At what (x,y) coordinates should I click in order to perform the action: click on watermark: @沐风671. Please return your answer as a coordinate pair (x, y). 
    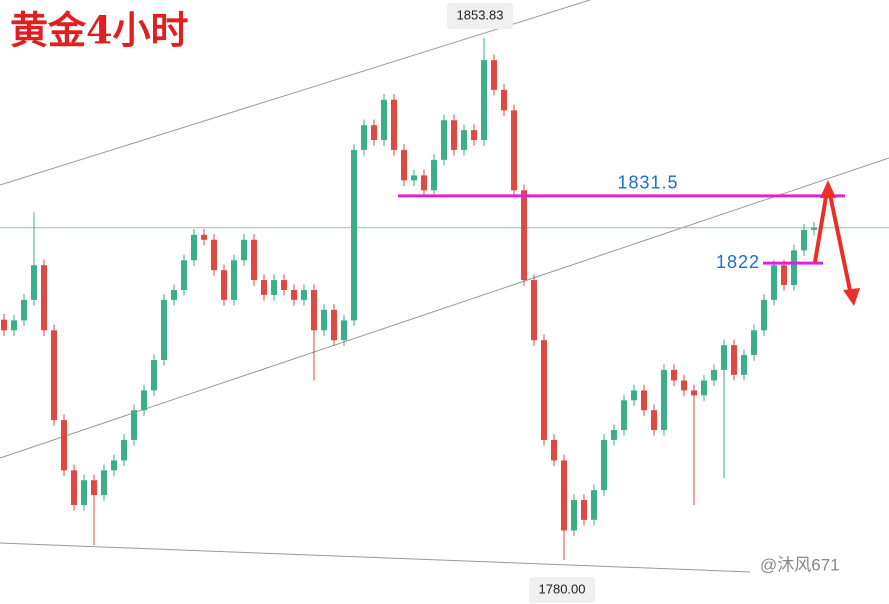
    Looking at the image, I should click on (800, 564).